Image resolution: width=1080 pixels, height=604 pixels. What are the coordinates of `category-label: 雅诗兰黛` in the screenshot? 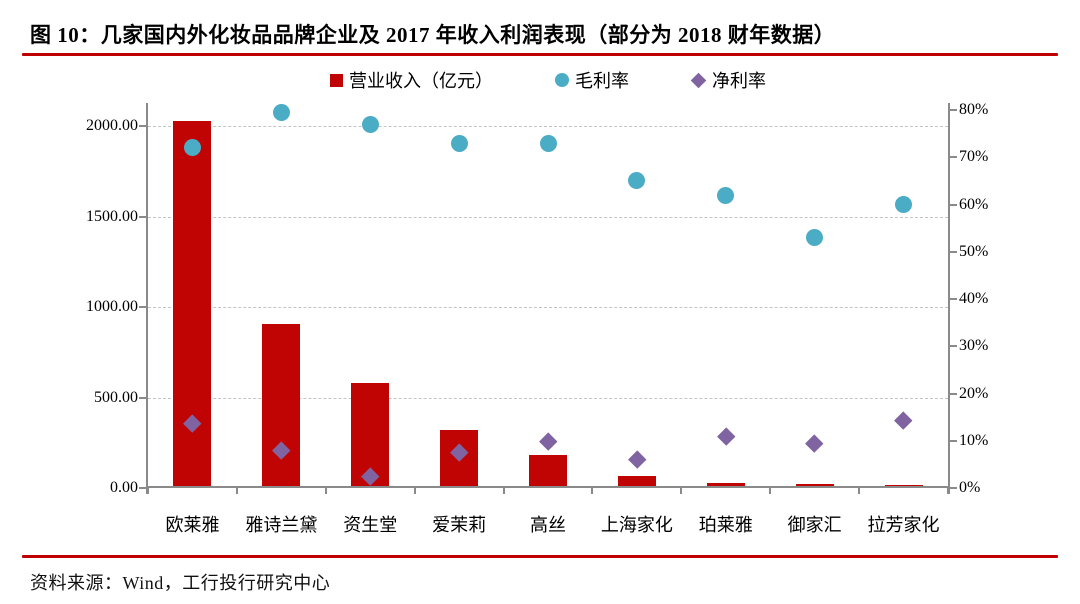 It's located at (281, 525).